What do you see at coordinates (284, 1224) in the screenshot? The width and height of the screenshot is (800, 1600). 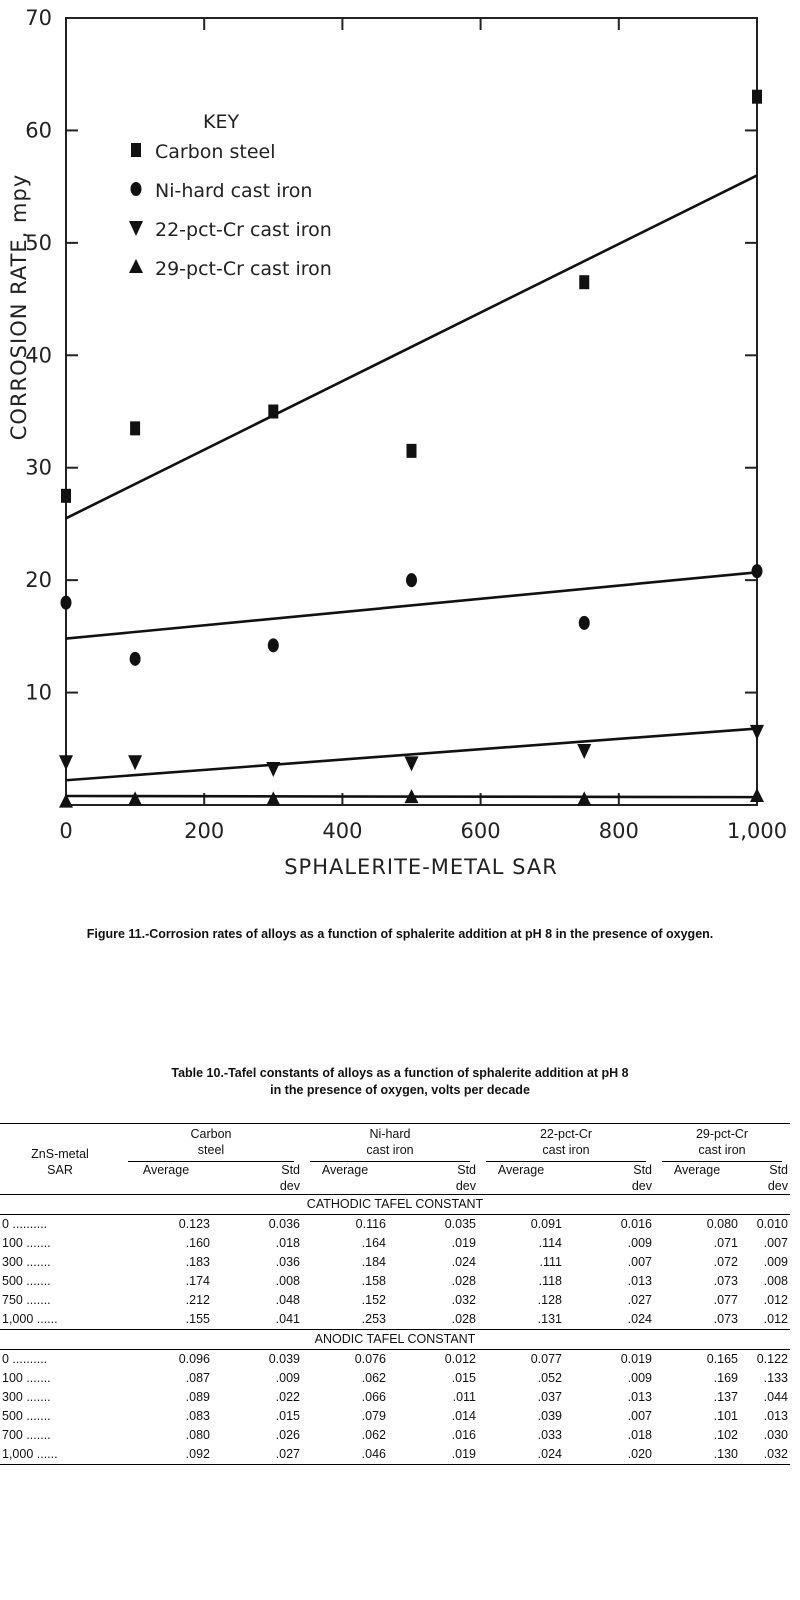 I see `std-dev-cell: 0.036` at bounding box center [284, 1224].